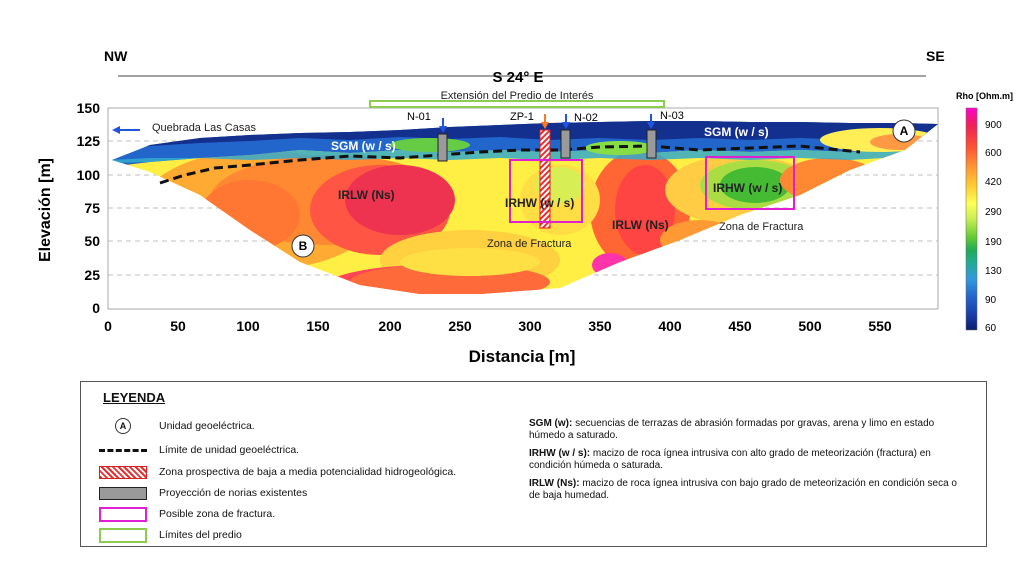 The image size is (1024, 576). What do you see at coordinates (993, 242) in the screenshot?
I see `colorbar-tick: 190` at bounding box center [993, 242].